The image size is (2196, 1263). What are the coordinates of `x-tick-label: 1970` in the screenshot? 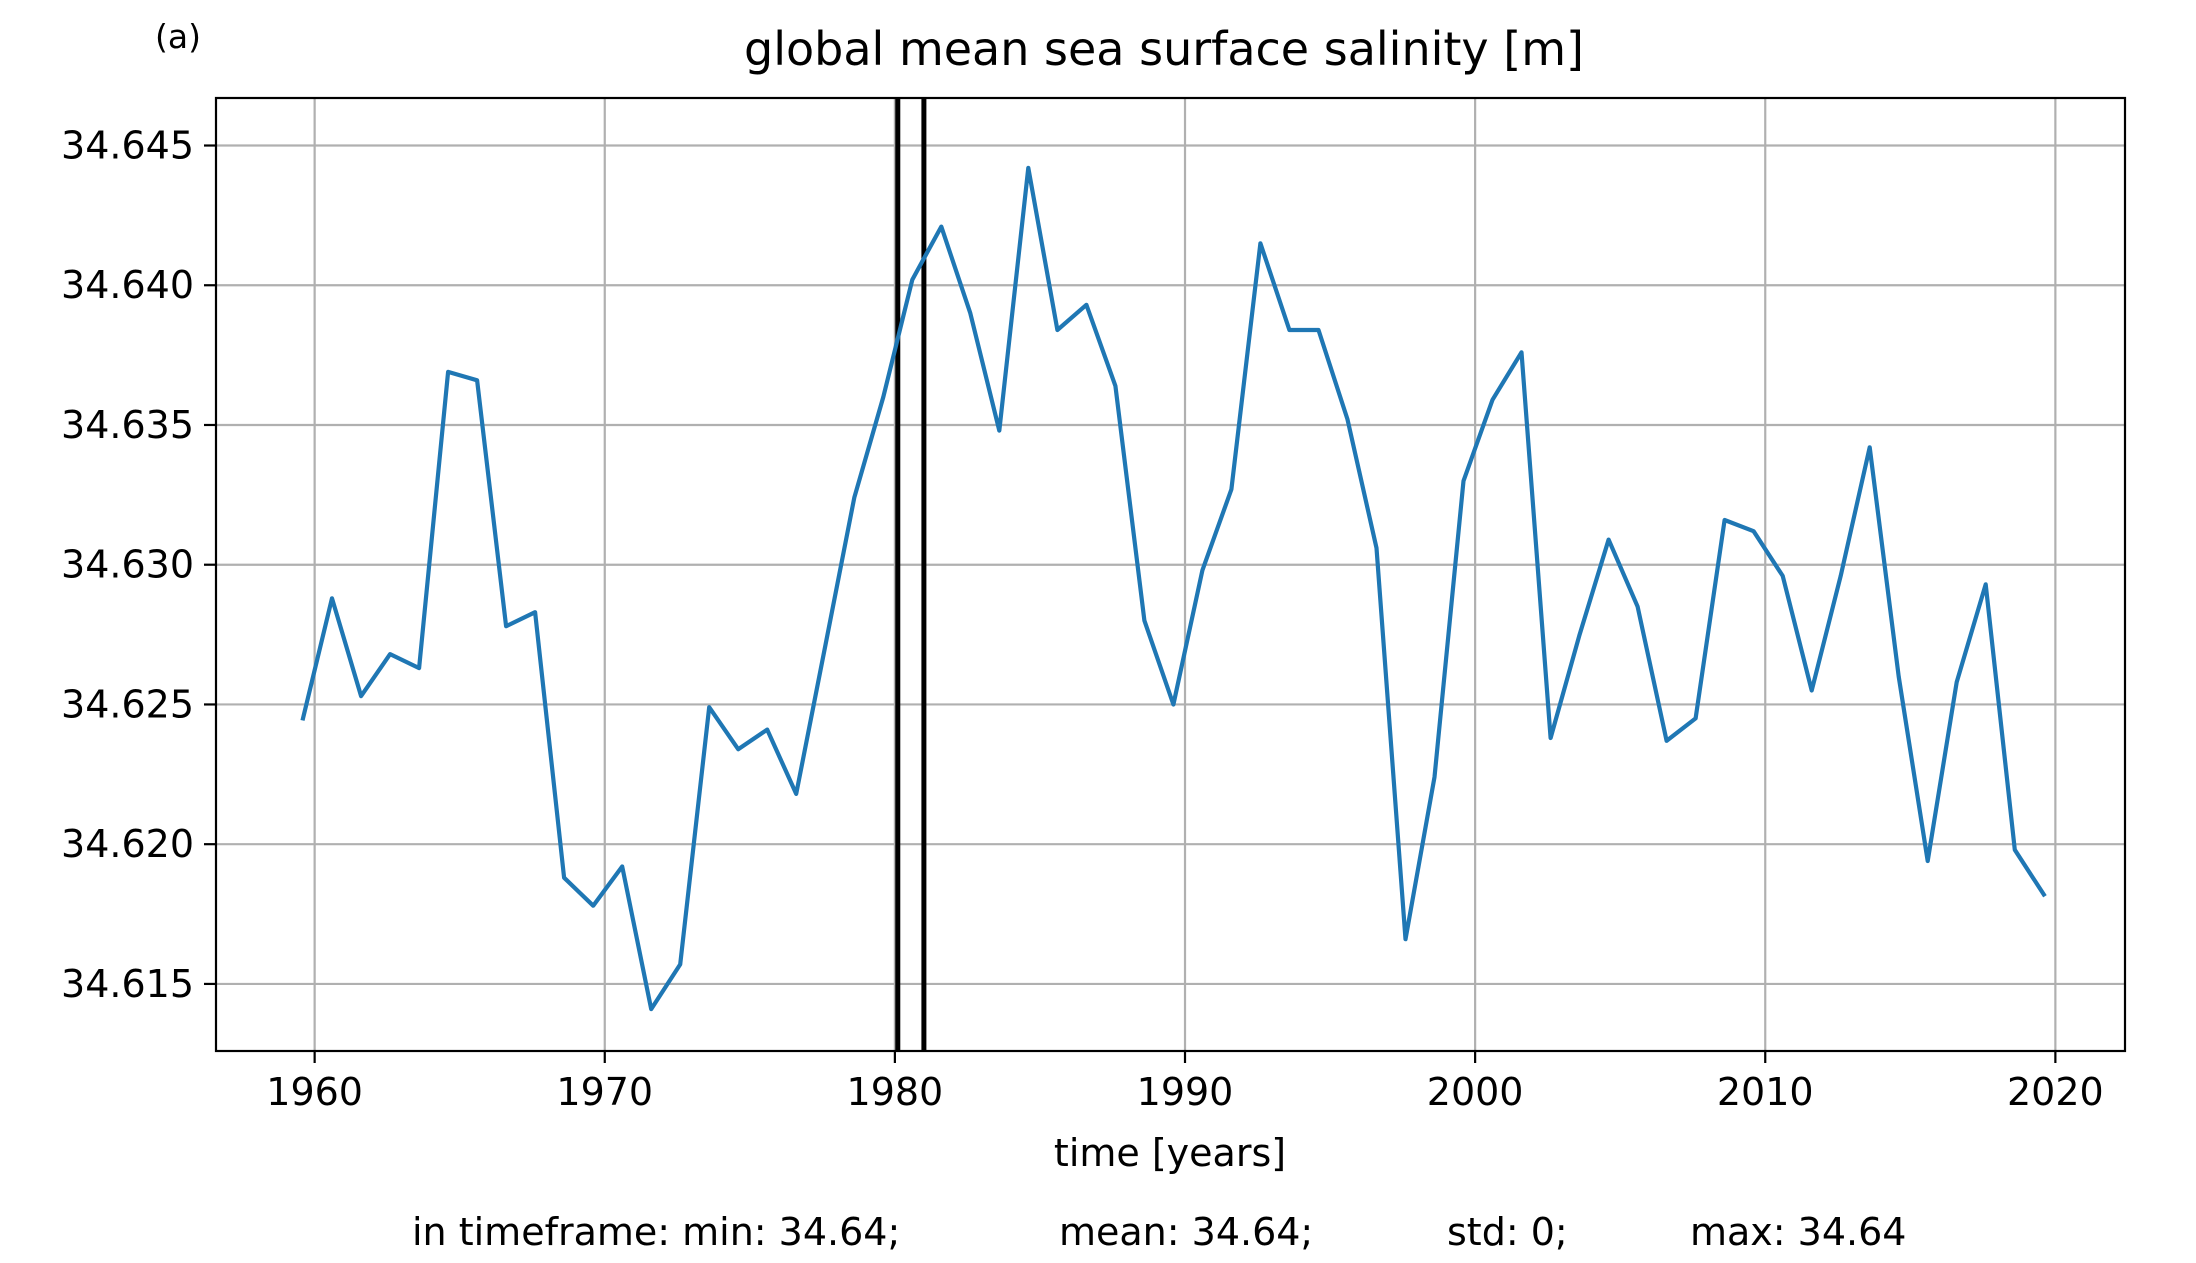 It's located at (604, 1092).